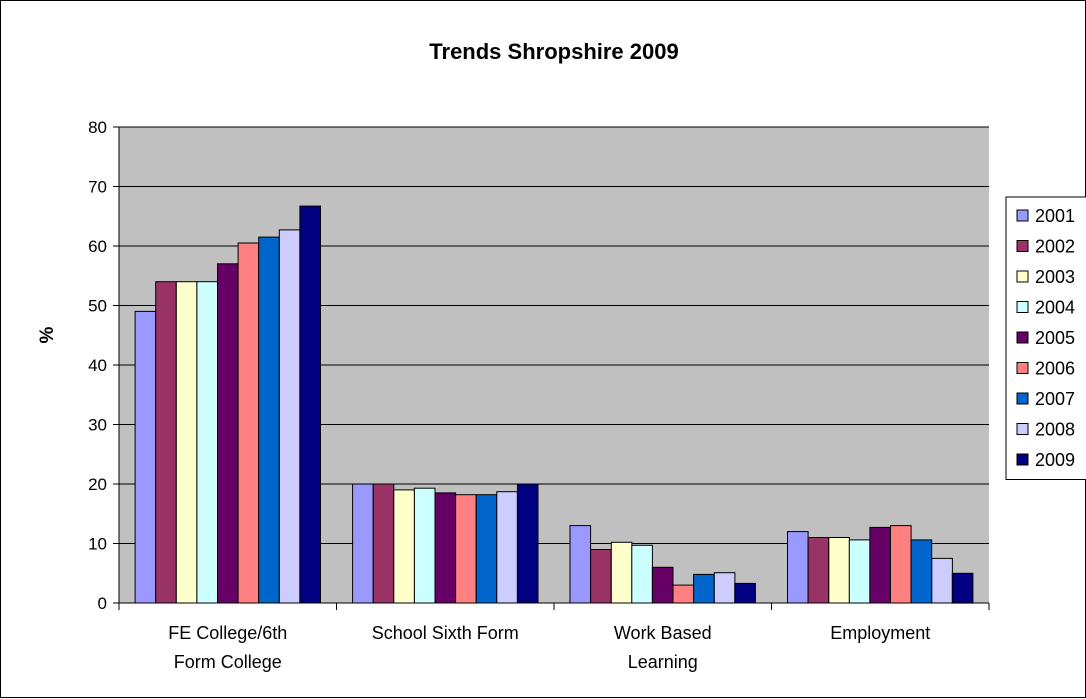  I want to click on legend-label: 2009, so click(1055, 460).